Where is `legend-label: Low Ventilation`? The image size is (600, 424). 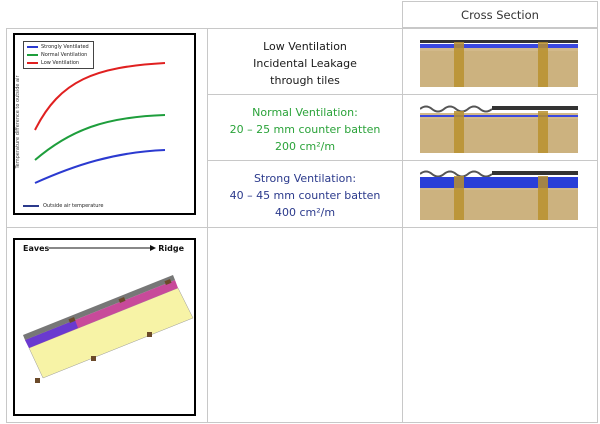 legend-label: Low Ventilation is located at coordinates (60, 63).